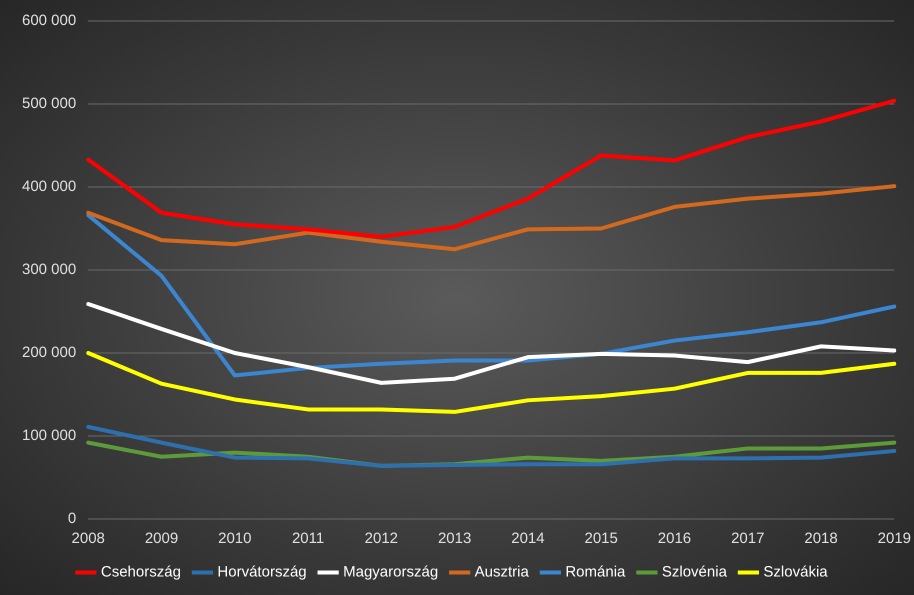 Image resolution: width=914 pixels, height=595 pixels. Describe the element at coordinates (695, 572) in the screenshot. I see `legend-label: Szlovénia` at that location.